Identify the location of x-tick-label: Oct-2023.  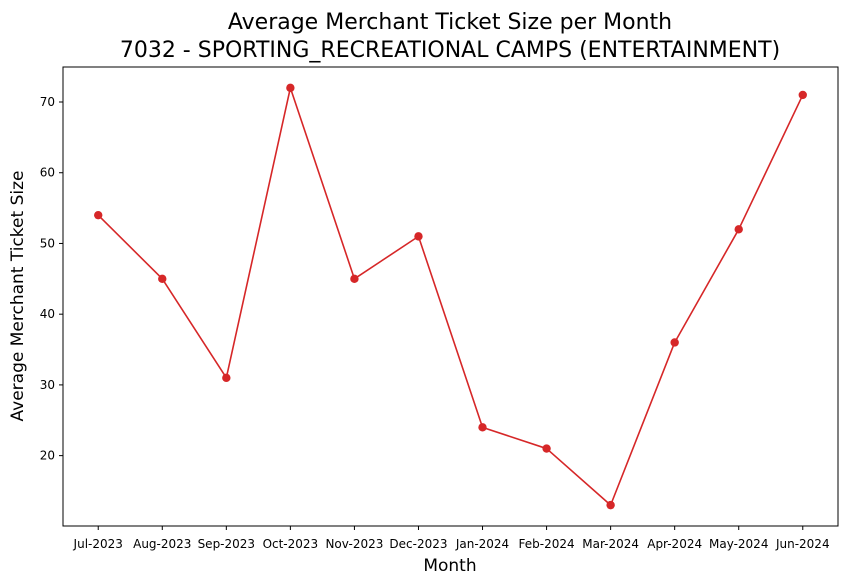
(291, 544).